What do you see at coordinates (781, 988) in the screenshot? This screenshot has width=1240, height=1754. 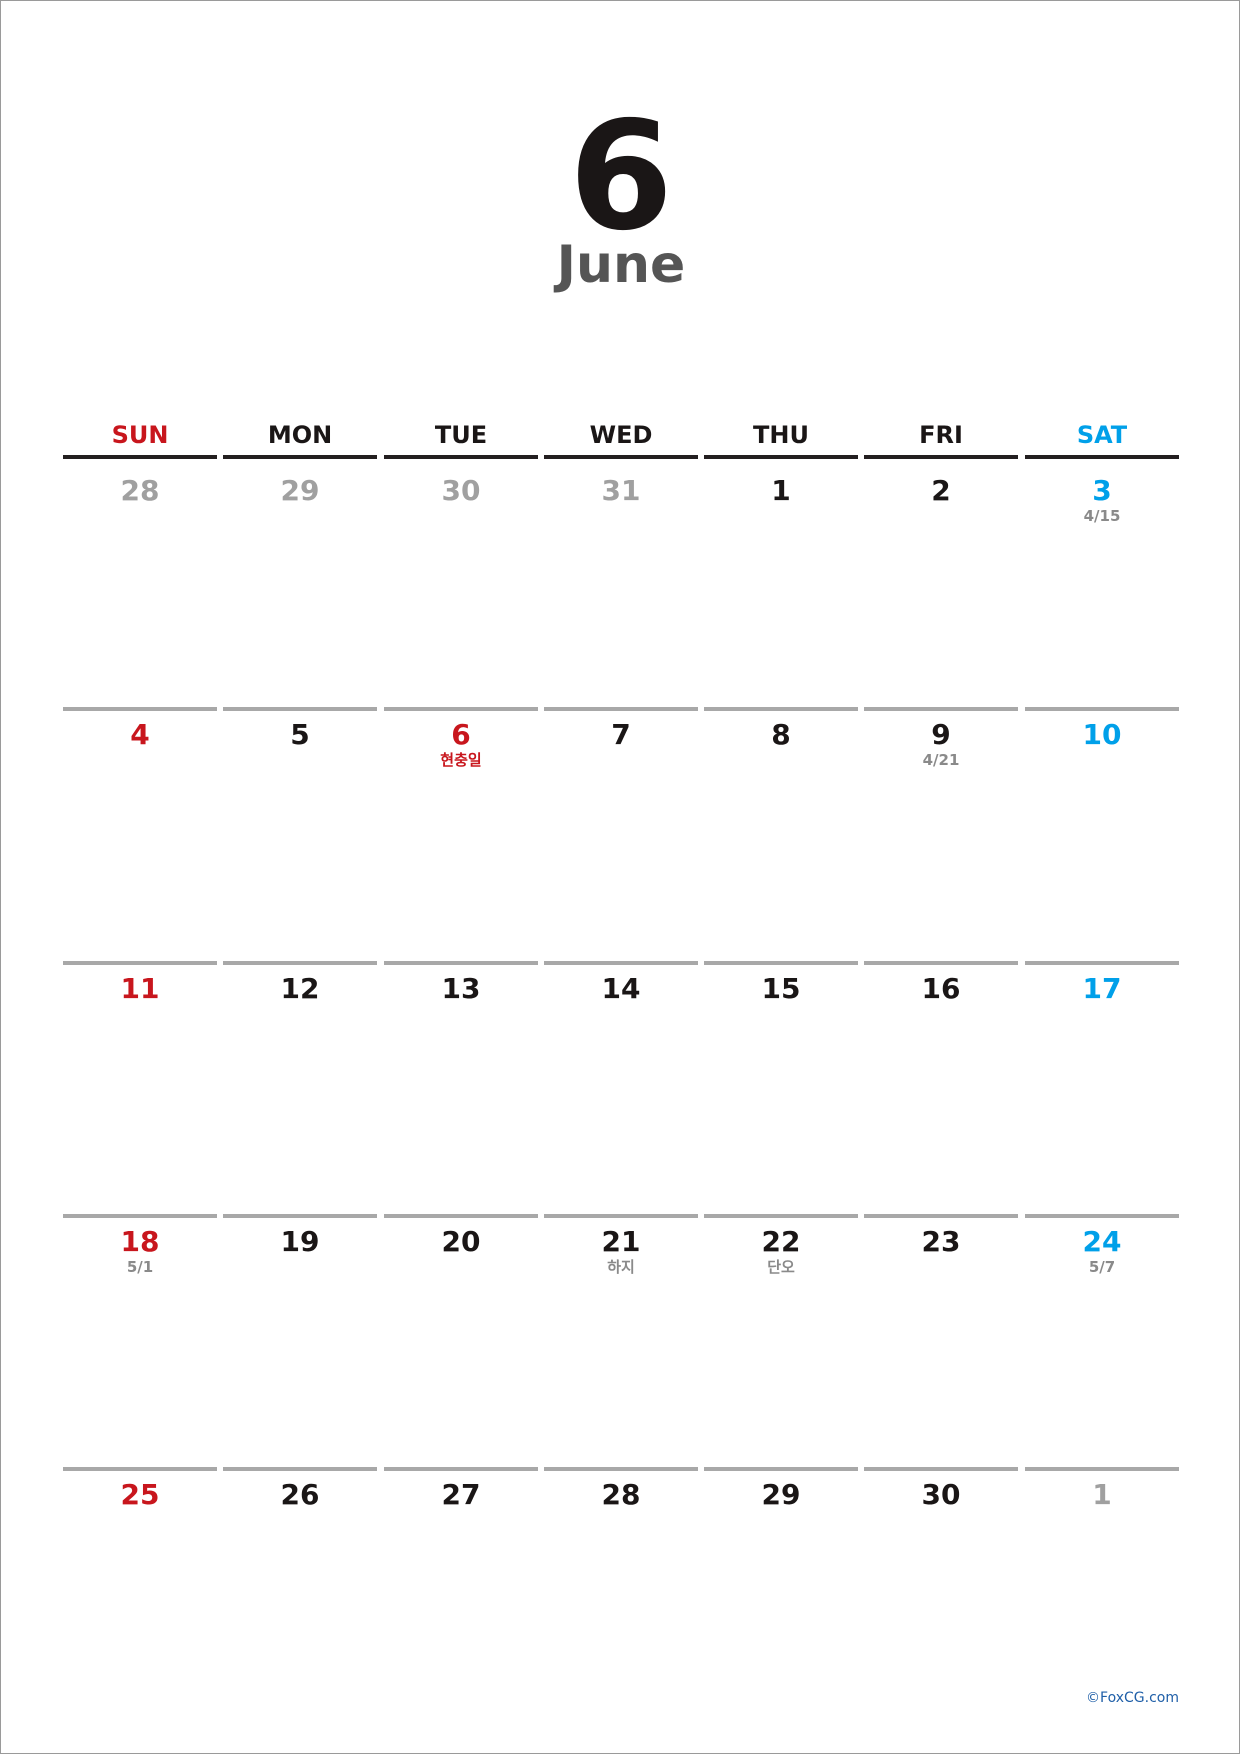 I see `day-number: 15` at bounding box center [781, 988].